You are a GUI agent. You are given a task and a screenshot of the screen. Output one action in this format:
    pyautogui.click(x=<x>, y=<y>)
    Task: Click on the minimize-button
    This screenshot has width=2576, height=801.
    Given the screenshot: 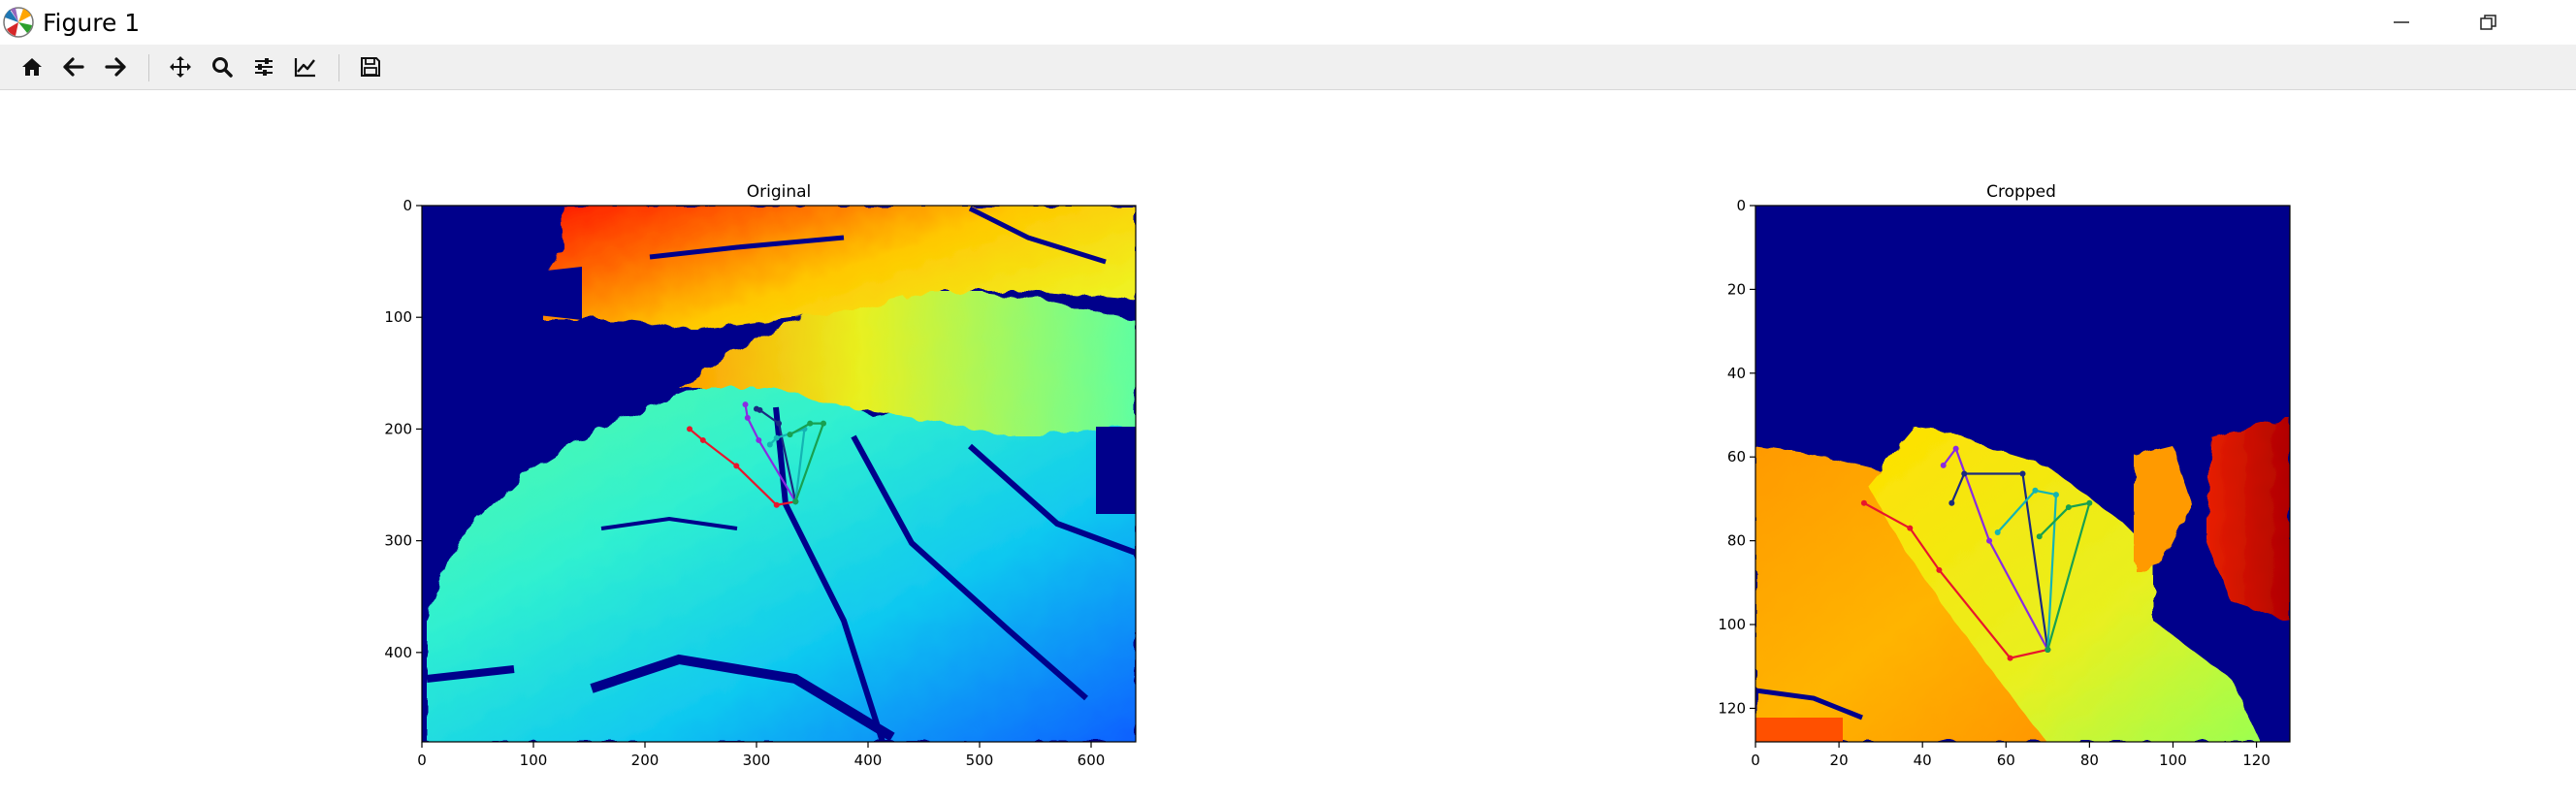 What is the action you would take?
    pyautogui.click(x=2401, y=23)
    